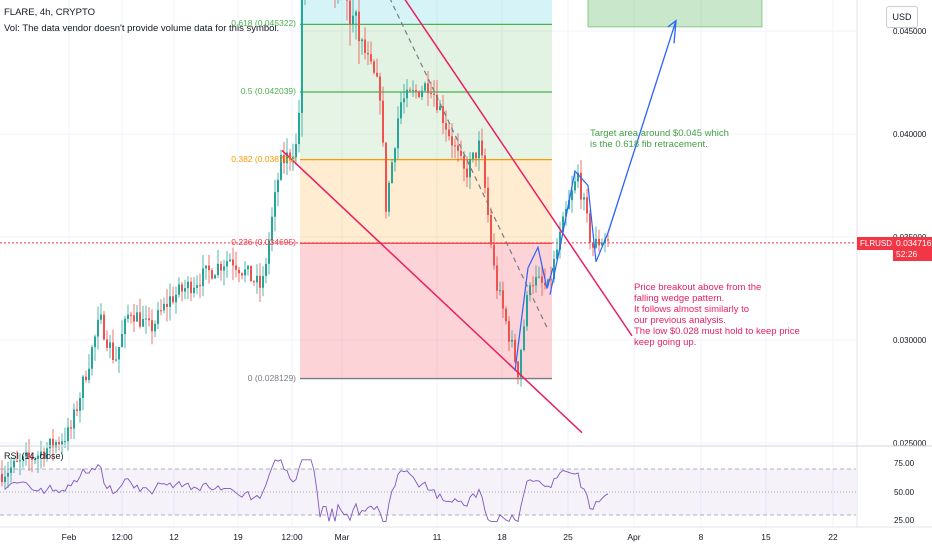  Describe the element at coordinates (910, 340) in the screenshot. I see `price-tick-label: 0.030000` at that location.